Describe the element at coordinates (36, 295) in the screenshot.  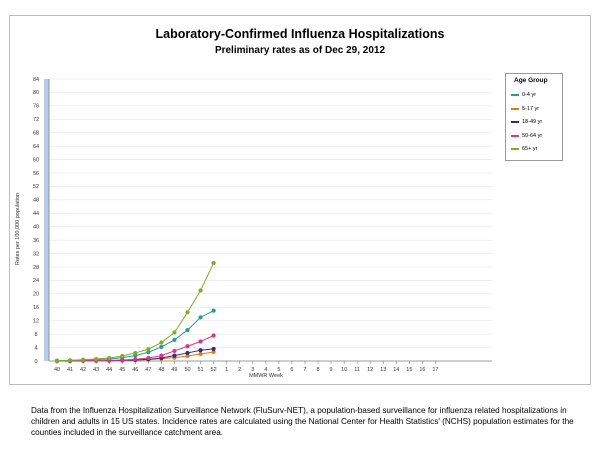
I see `y-tick-label: 20` at that location.